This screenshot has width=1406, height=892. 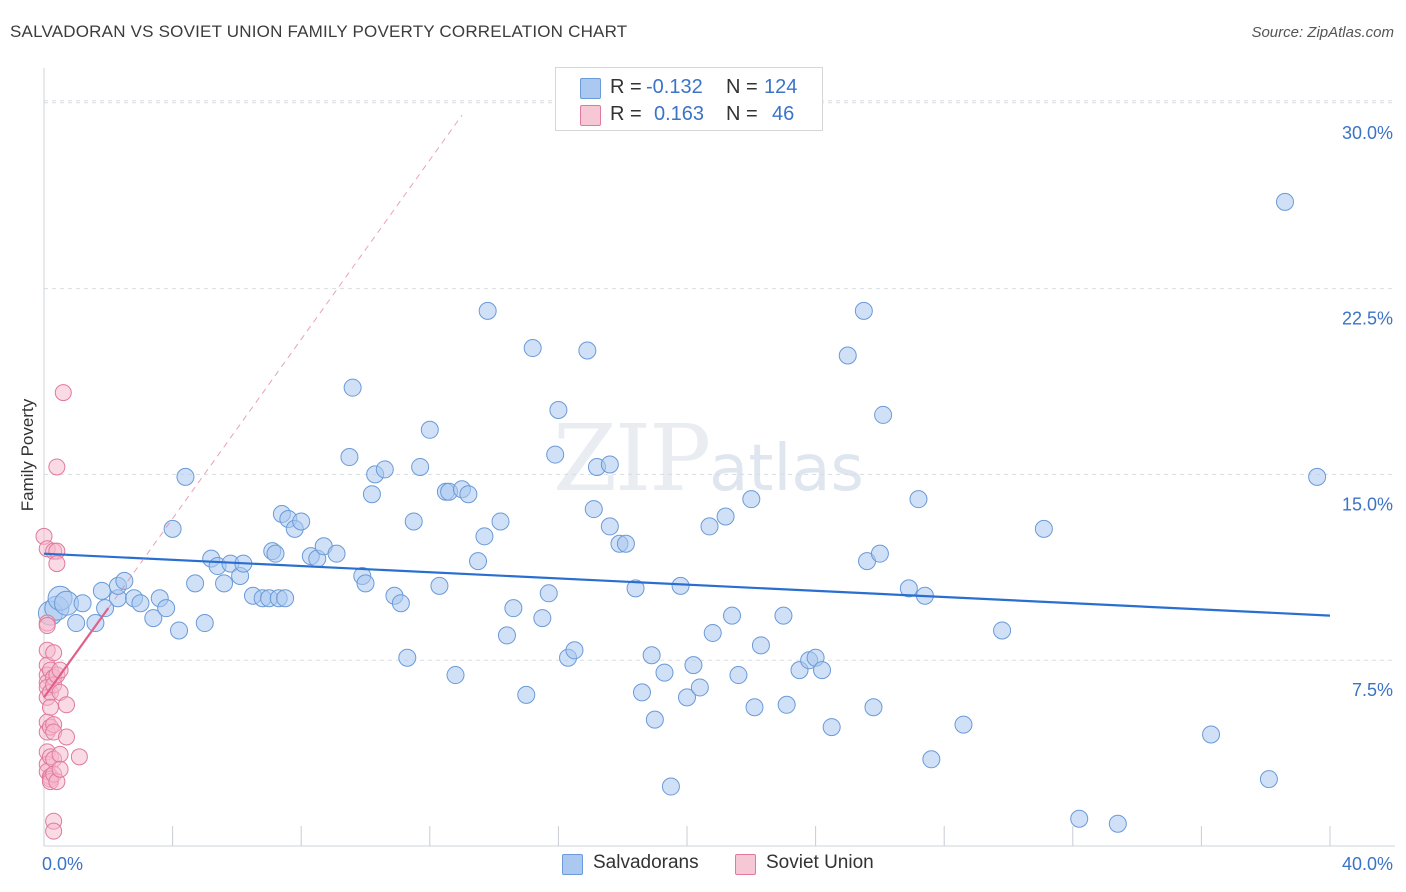 What do you see at coordinates (61, 612) in the screenshot?
I see `soviet-union-points` at bounding box center [61, 612].